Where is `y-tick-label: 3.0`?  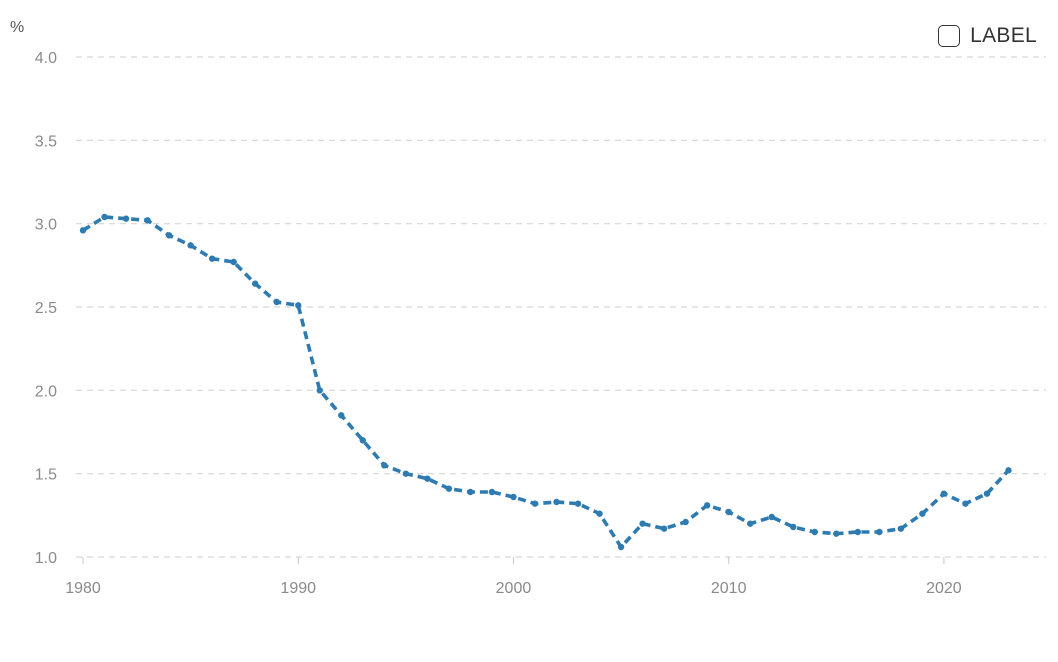
y-tick-label: 3.0 is located at coordinates (46, 225).